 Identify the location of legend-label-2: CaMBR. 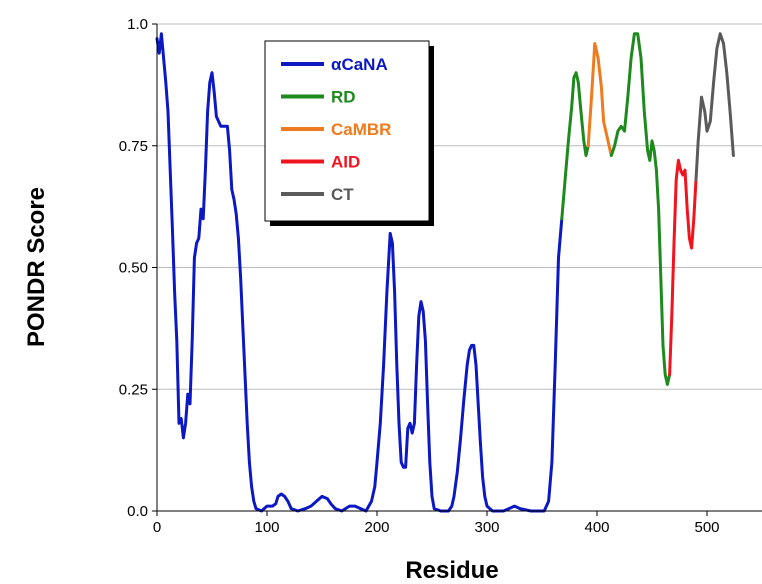
(361, 129).